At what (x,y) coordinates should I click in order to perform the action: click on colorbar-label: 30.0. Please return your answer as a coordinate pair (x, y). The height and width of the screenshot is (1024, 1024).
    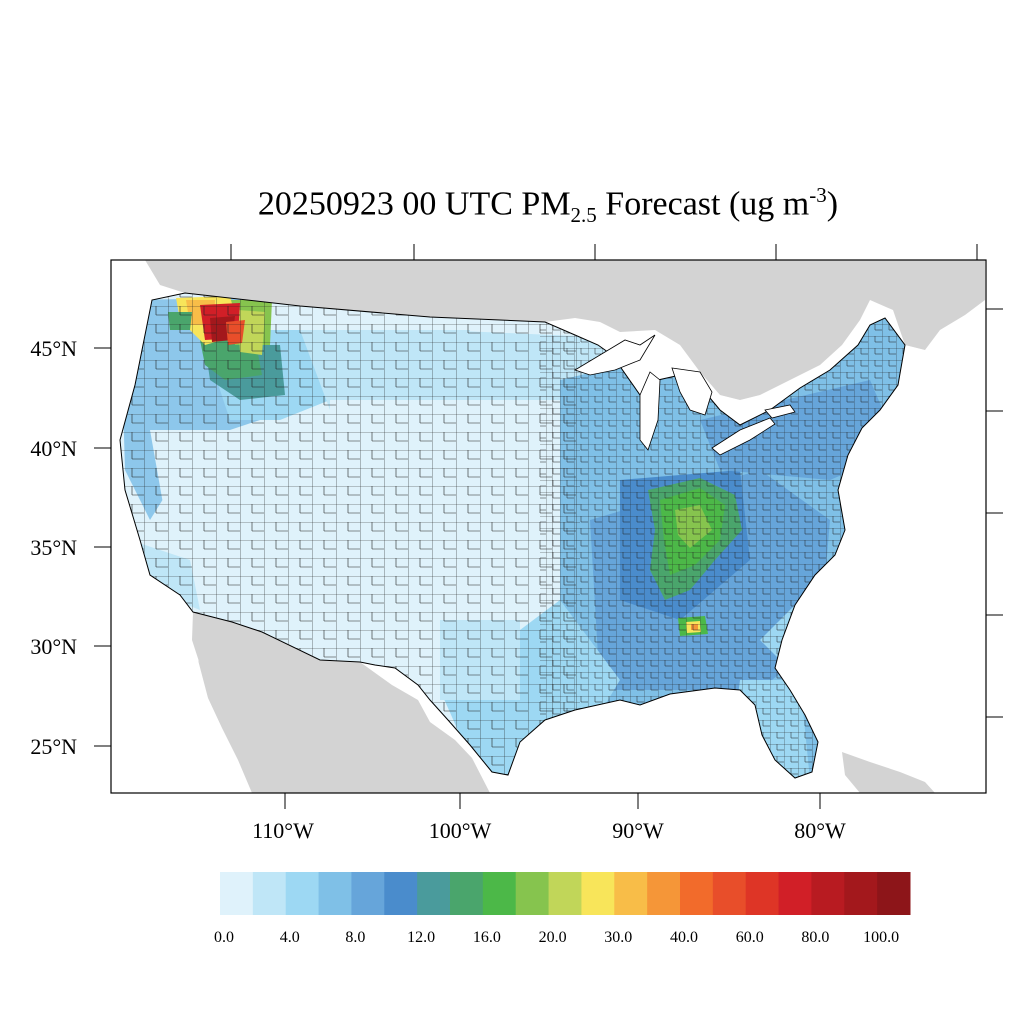
    Looking at the image, I should click on (618, 937).